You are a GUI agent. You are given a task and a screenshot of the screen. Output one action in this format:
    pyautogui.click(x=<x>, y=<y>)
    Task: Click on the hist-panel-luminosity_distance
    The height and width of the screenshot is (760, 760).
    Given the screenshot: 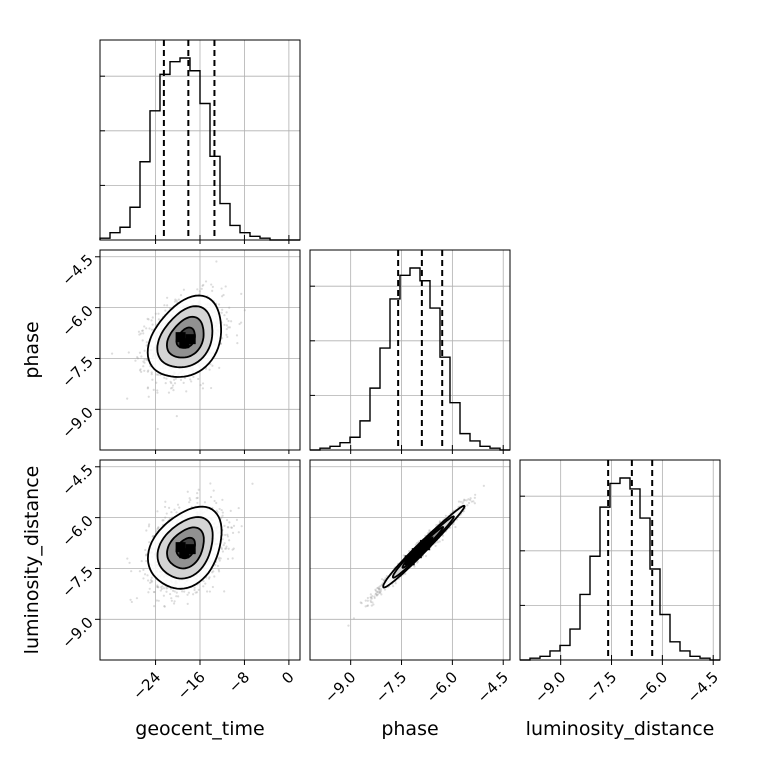 What is the action you would take?
    pyautogui.click(x=620, y=560)
    